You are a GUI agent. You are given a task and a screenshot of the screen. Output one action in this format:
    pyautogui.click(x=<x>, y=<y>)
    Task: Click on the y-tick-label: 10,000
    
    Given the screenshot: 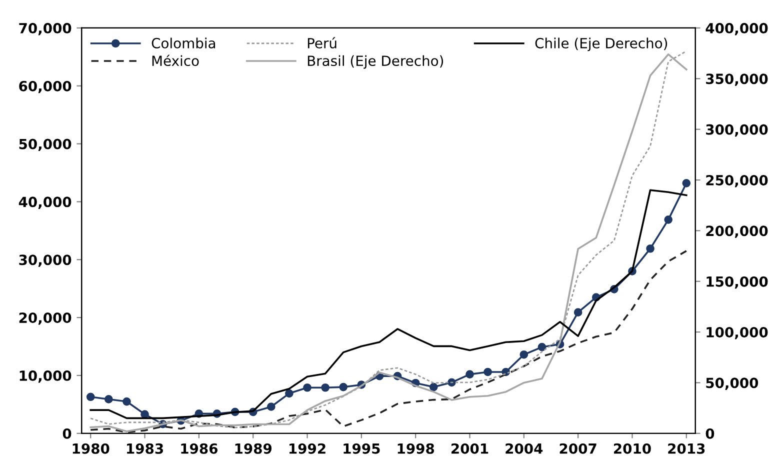 What is the action you would take?
    pyautogui.click(x=46, y=376)
    